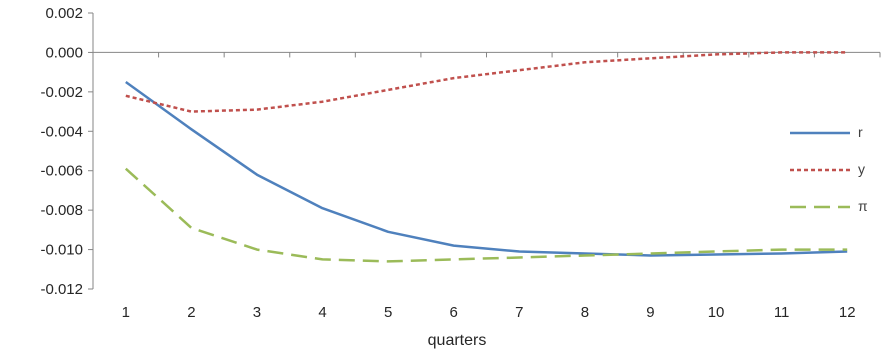  What do you see at coordinates (64, 52) in the screenshot?
I see `y-tick-label: 0.000` at bounding box center [64, 52].